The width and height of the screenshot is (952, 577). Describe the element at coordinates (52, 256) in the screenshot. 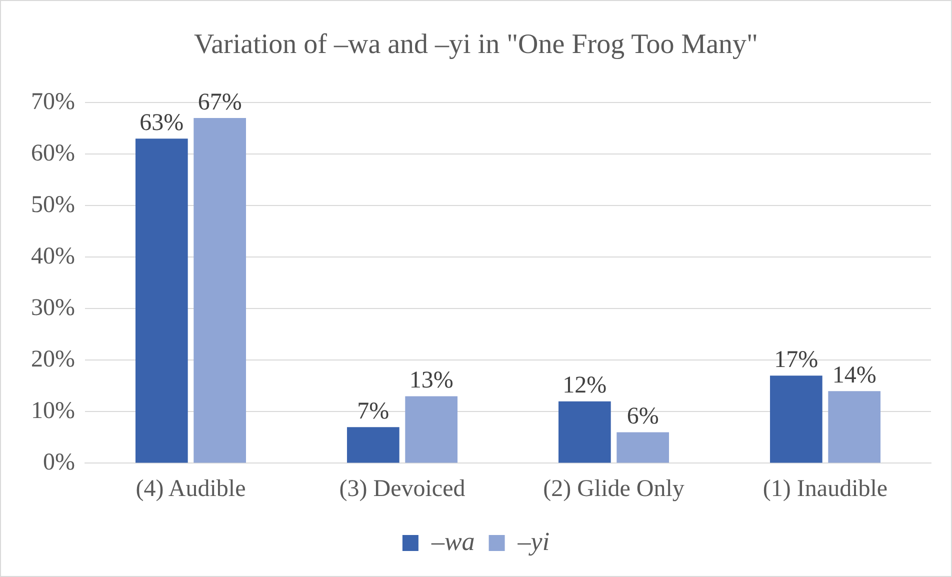

I see `y-tick-label: 40%` at that location.